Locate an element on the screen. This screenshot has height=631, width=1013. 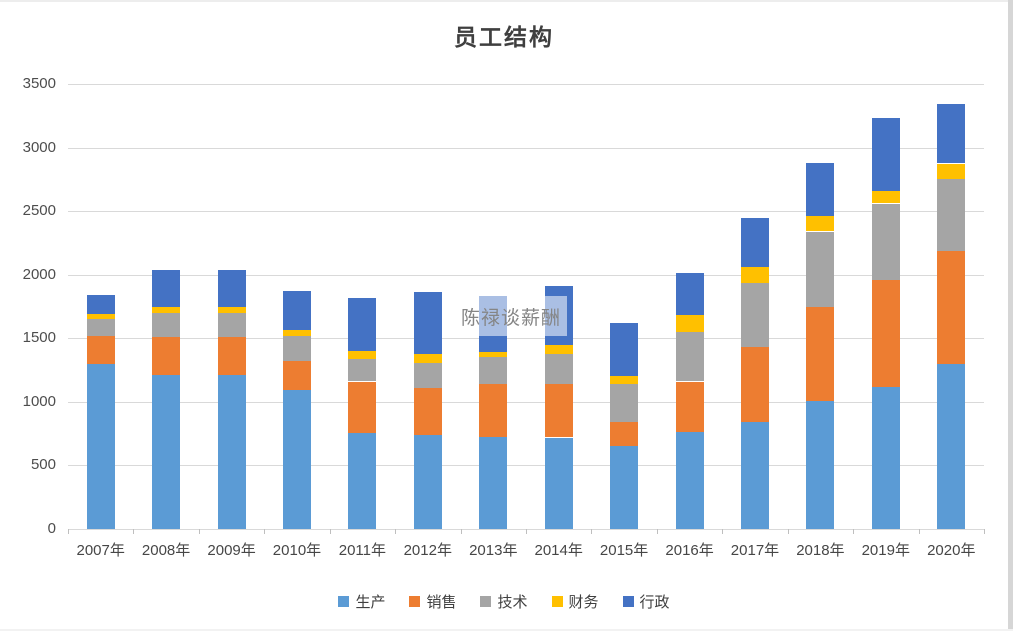
bar-segment-finance-2019 is located at coordinates (885, 197).